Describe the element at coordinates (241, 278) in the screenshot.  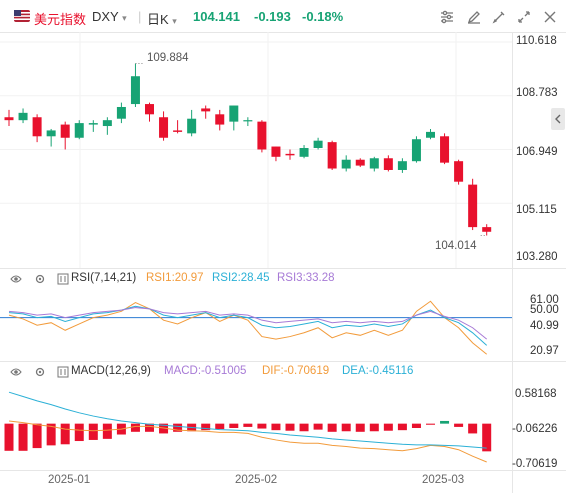
I see `rsi2-value: RSI2:28.45` at that location.